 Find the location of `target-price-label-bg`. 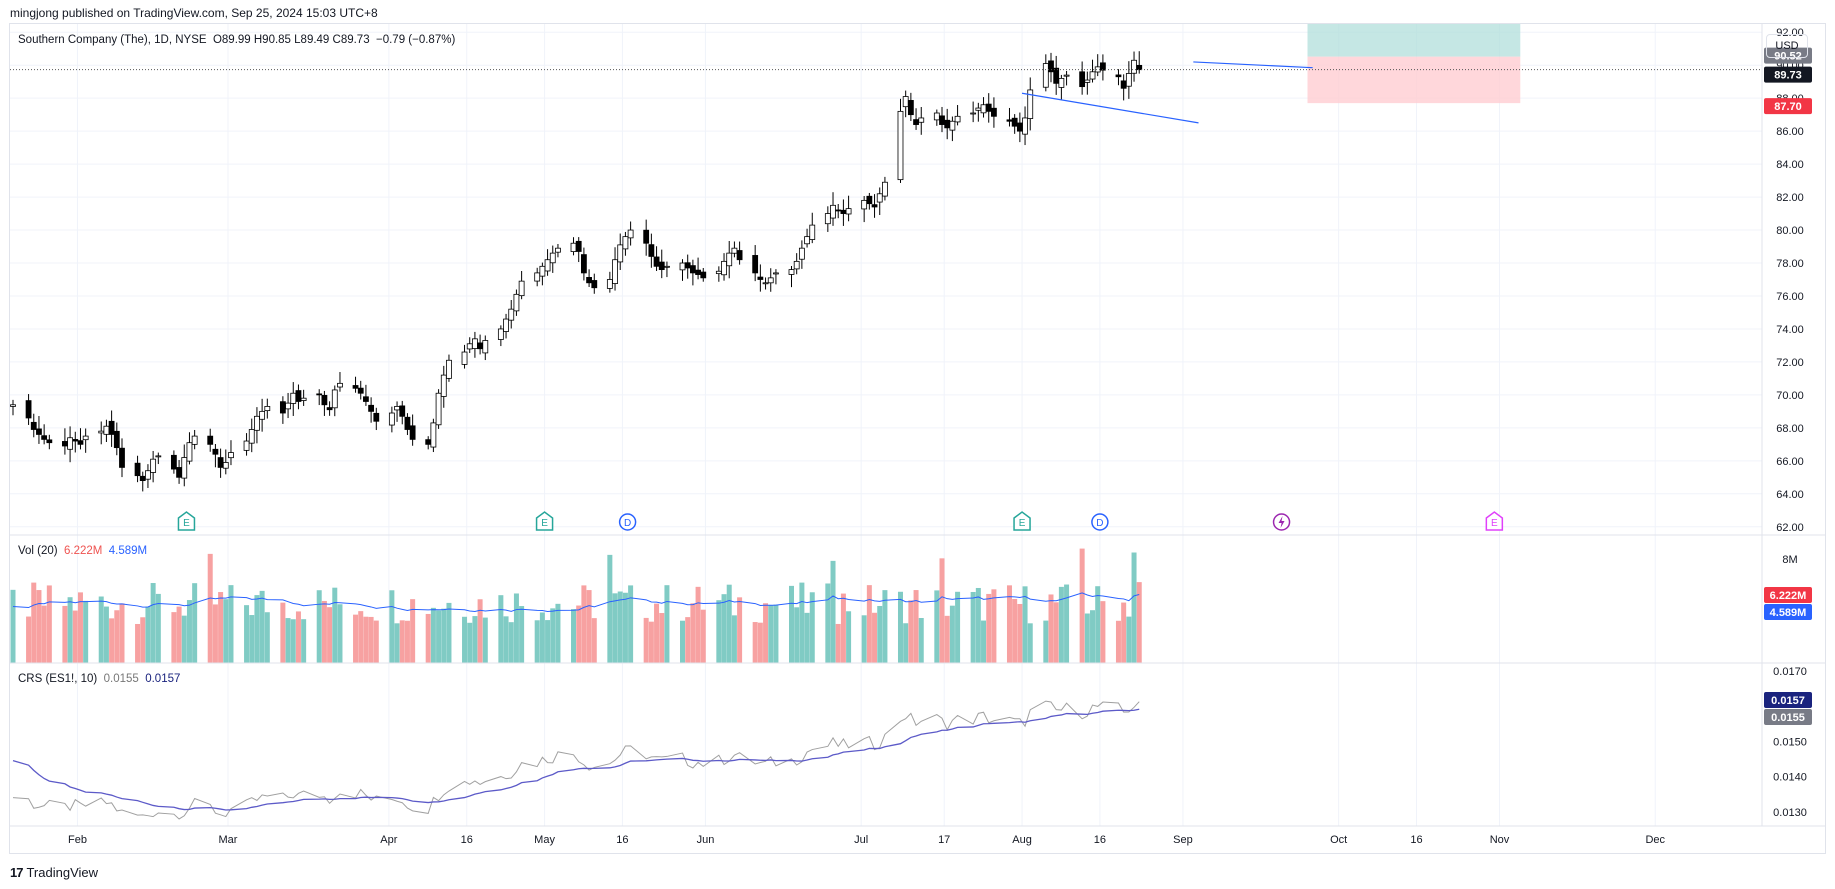

target-price-label-bg is located at coordinates (1788, 55).